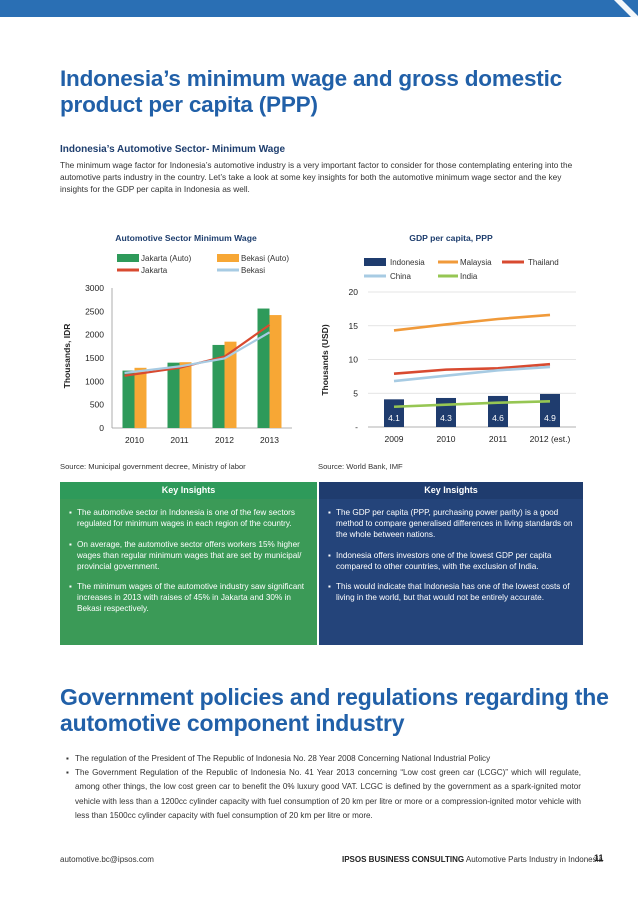  I want to click on legend-label-china: China, so click(400, 276).